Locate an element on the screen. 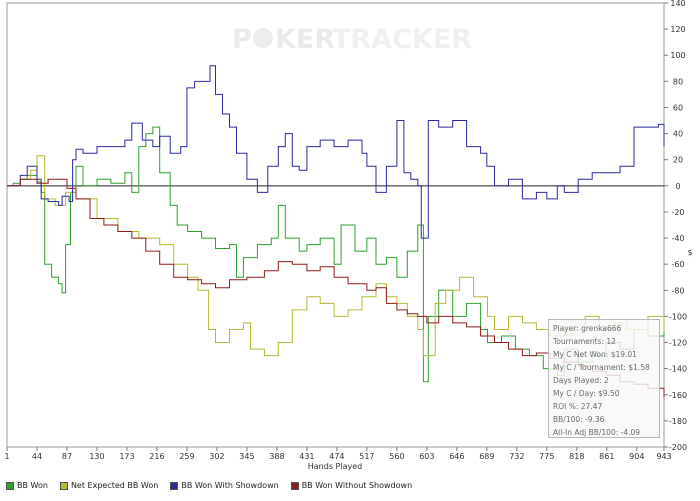 This screenshot has height=501, width=700. stats-line-6: My C / Day: $9.50 is located at coordinates (586, 393).